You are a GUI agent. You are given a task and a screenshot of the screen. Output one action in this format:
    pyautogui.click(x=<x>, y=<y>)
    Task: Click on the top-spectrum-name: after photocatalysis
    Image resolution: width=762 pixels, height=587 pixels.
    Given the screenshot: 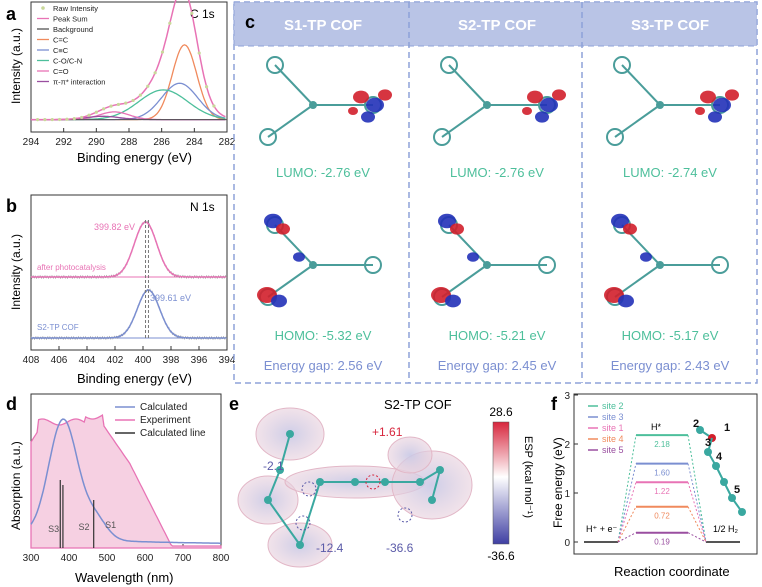 What is the action you would take?
    pyautogui.click(x=71, y=267)
    